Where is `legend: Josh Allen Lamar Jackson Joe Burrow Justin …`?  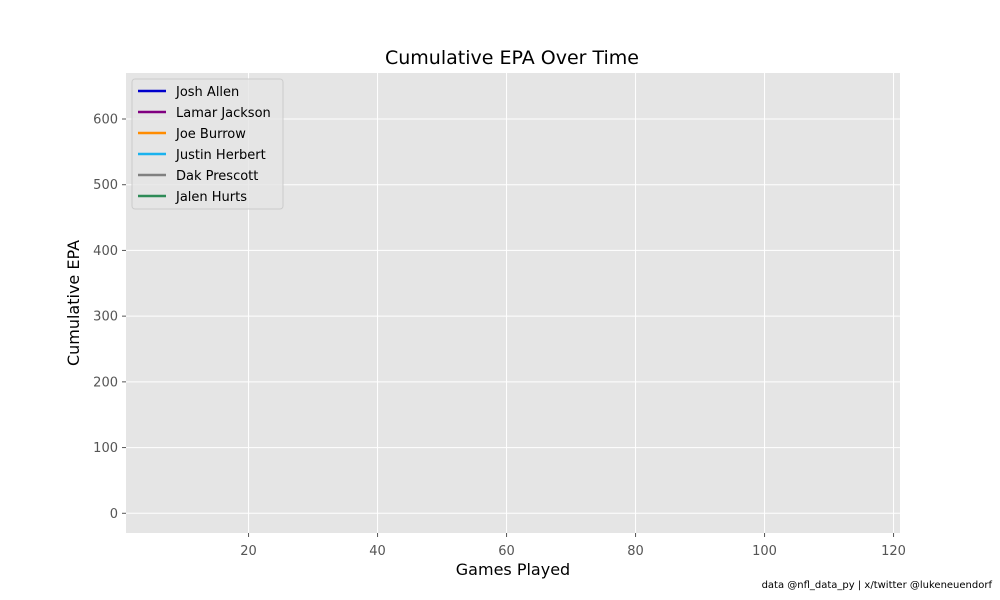
legend: Josh Allen Lamar Jackson Joe Burrow Justin … is located at coordinates (207, 144).